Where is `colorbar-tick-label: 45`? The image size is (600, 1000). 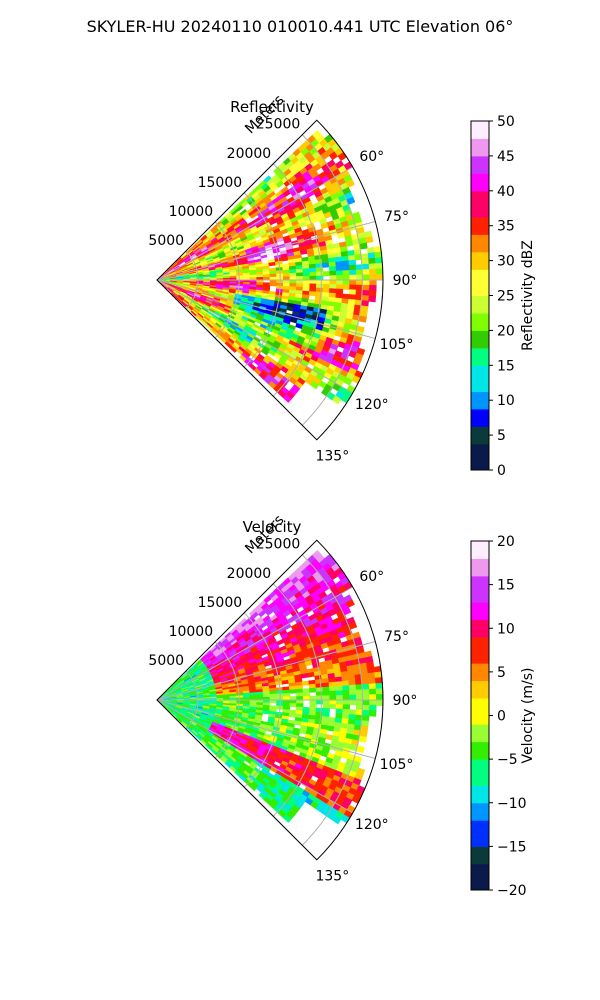
colorbar-tick-label: 45 is located at coordinates (506, 157).